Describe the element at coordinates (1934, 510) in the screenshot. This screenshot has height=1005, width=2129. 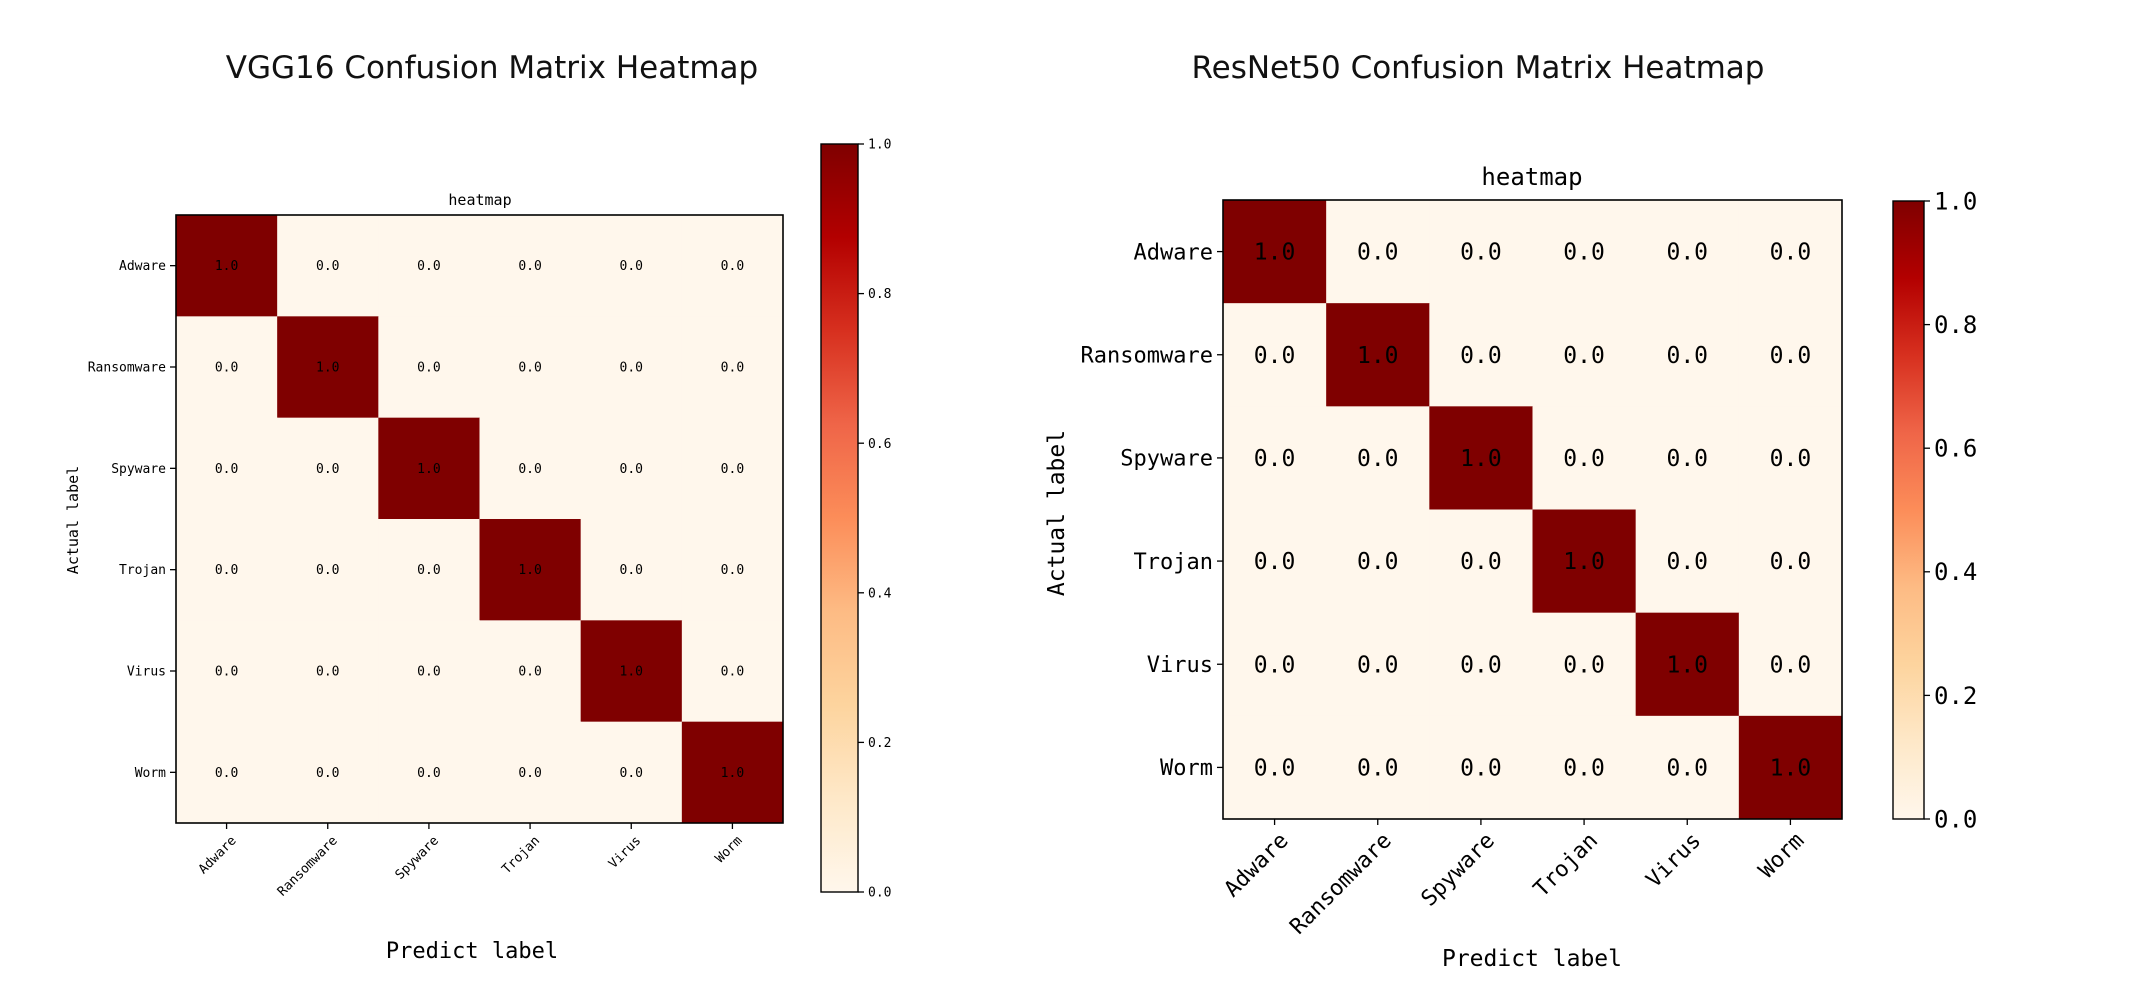
I see `resnet50-colorbar: 0.0 0.2 0.4 0.6 0.8 1.0` at that location.